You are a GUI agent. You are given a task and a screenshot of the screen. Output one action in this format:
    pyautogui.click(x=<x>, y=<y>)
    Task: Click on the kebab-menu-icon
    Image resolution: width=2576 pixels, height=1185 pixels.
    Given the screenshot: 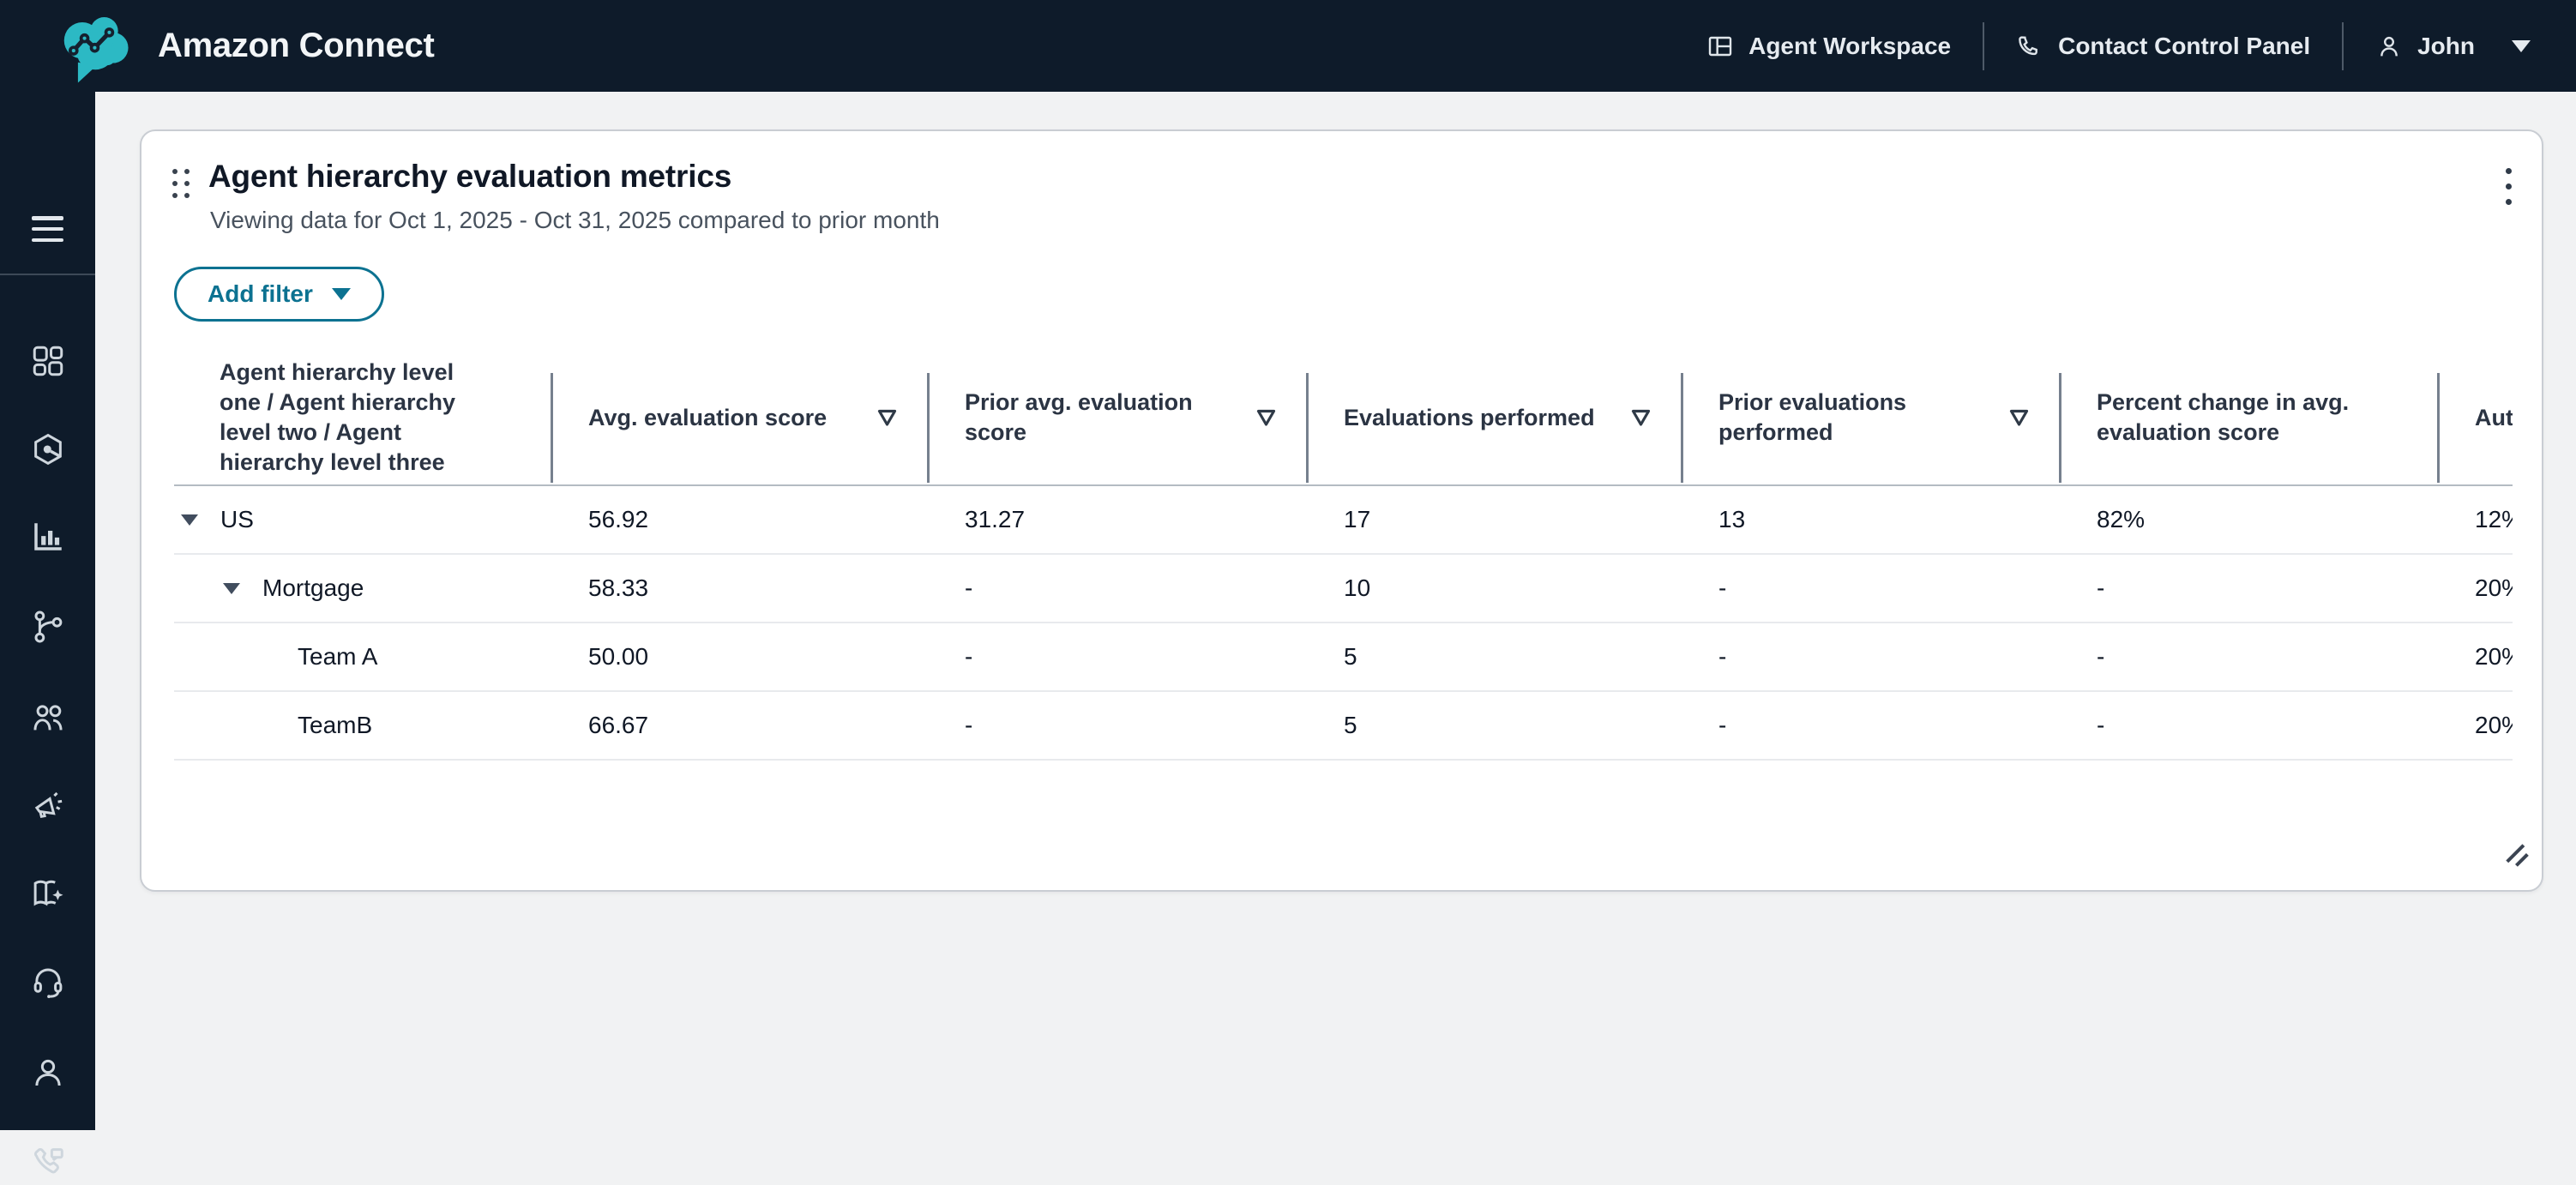 What is the action you would take?
    pyautogui.click(x=2508, y=170)
    